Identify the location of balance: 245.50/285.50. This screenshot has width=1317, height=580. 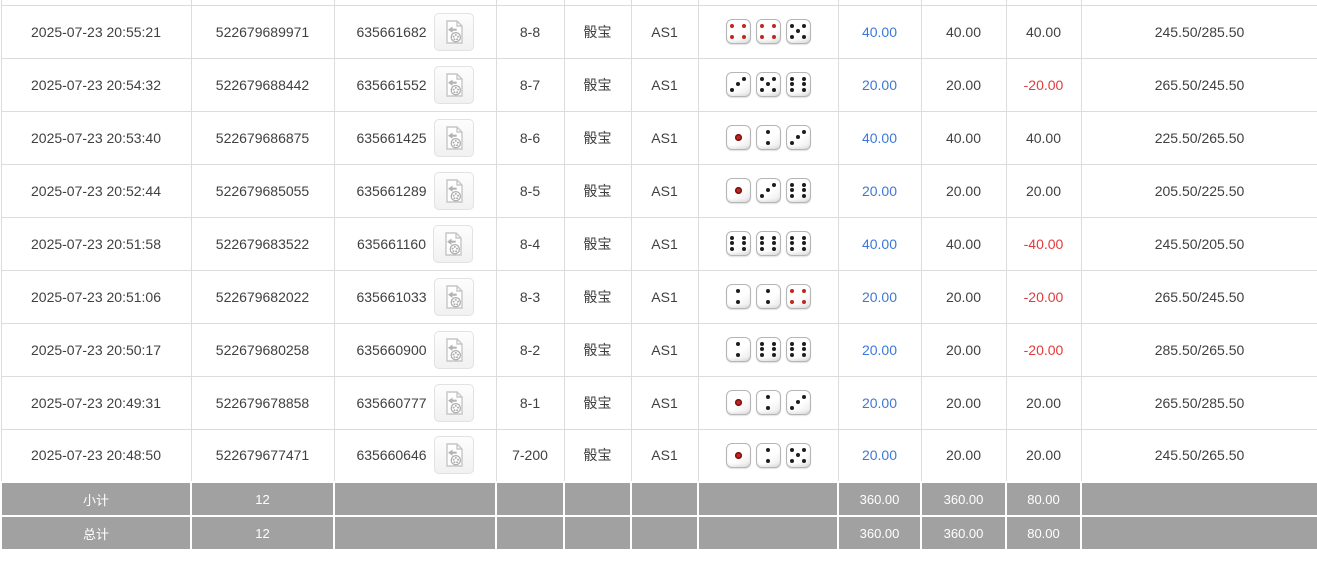
(1198, 31).